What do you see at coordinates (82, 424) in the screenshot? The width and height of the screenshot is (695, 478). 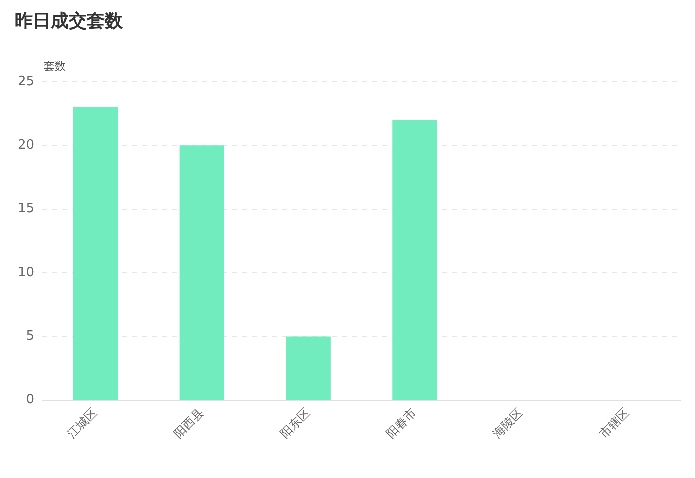 I see `x-tick-label: 江城区` at bounding box center [82, 424].